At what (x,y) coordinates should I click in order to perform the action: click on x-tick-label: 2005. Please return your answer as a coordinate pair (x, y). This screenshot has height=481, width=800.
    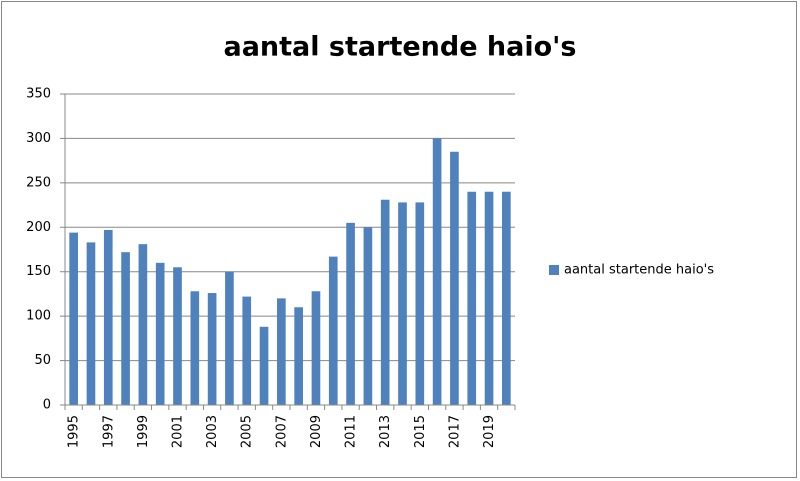
    Looking at the image, I should click on (247, 431).